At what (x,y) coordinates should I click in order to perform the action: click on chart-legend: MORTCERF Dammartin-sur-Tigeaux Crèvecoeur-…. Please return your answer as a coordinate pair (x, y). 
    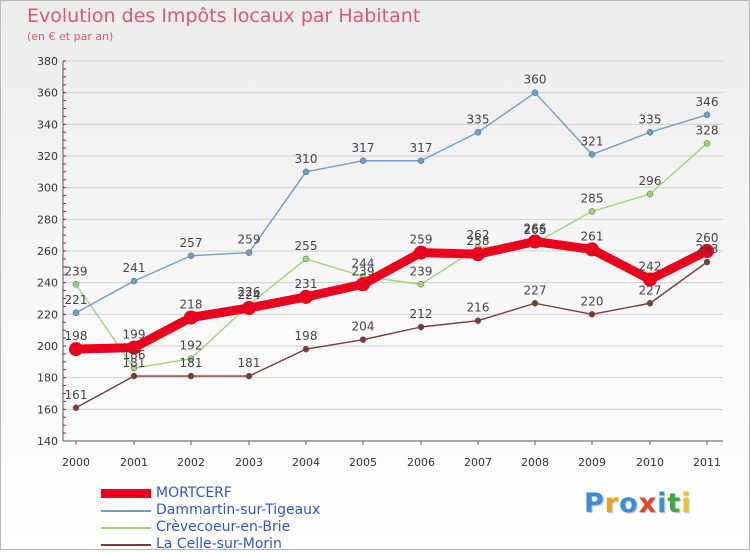
    Looking at the image, I should click on (210, 519).